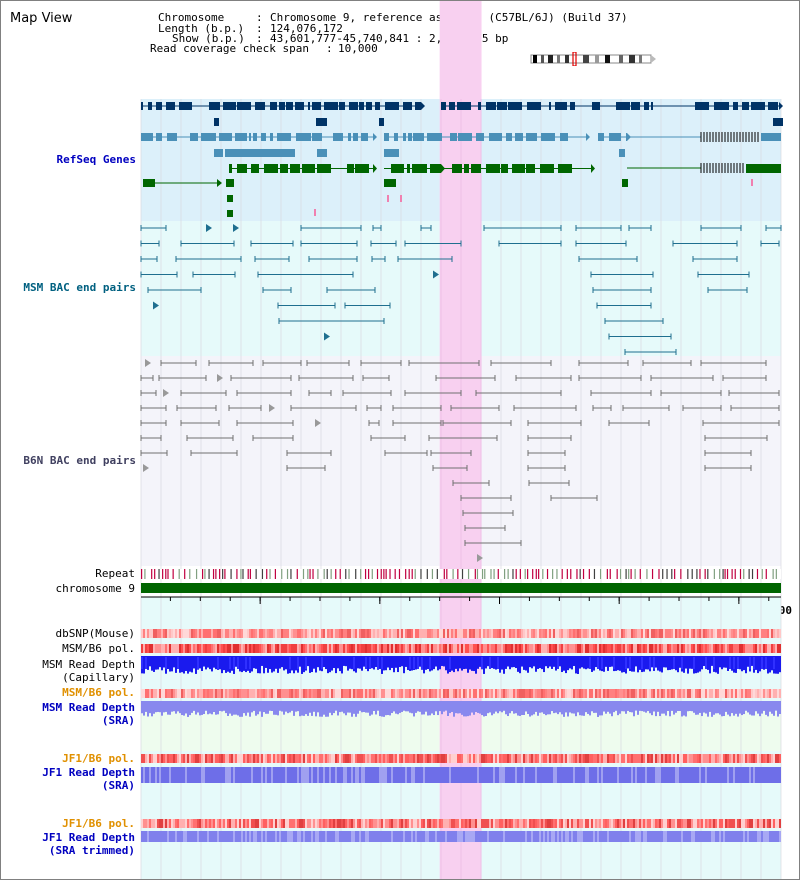 Image resolution: width=800 pixels, height=880 pixels. I want to click on chromosome-ideogram, so click(593, 59).